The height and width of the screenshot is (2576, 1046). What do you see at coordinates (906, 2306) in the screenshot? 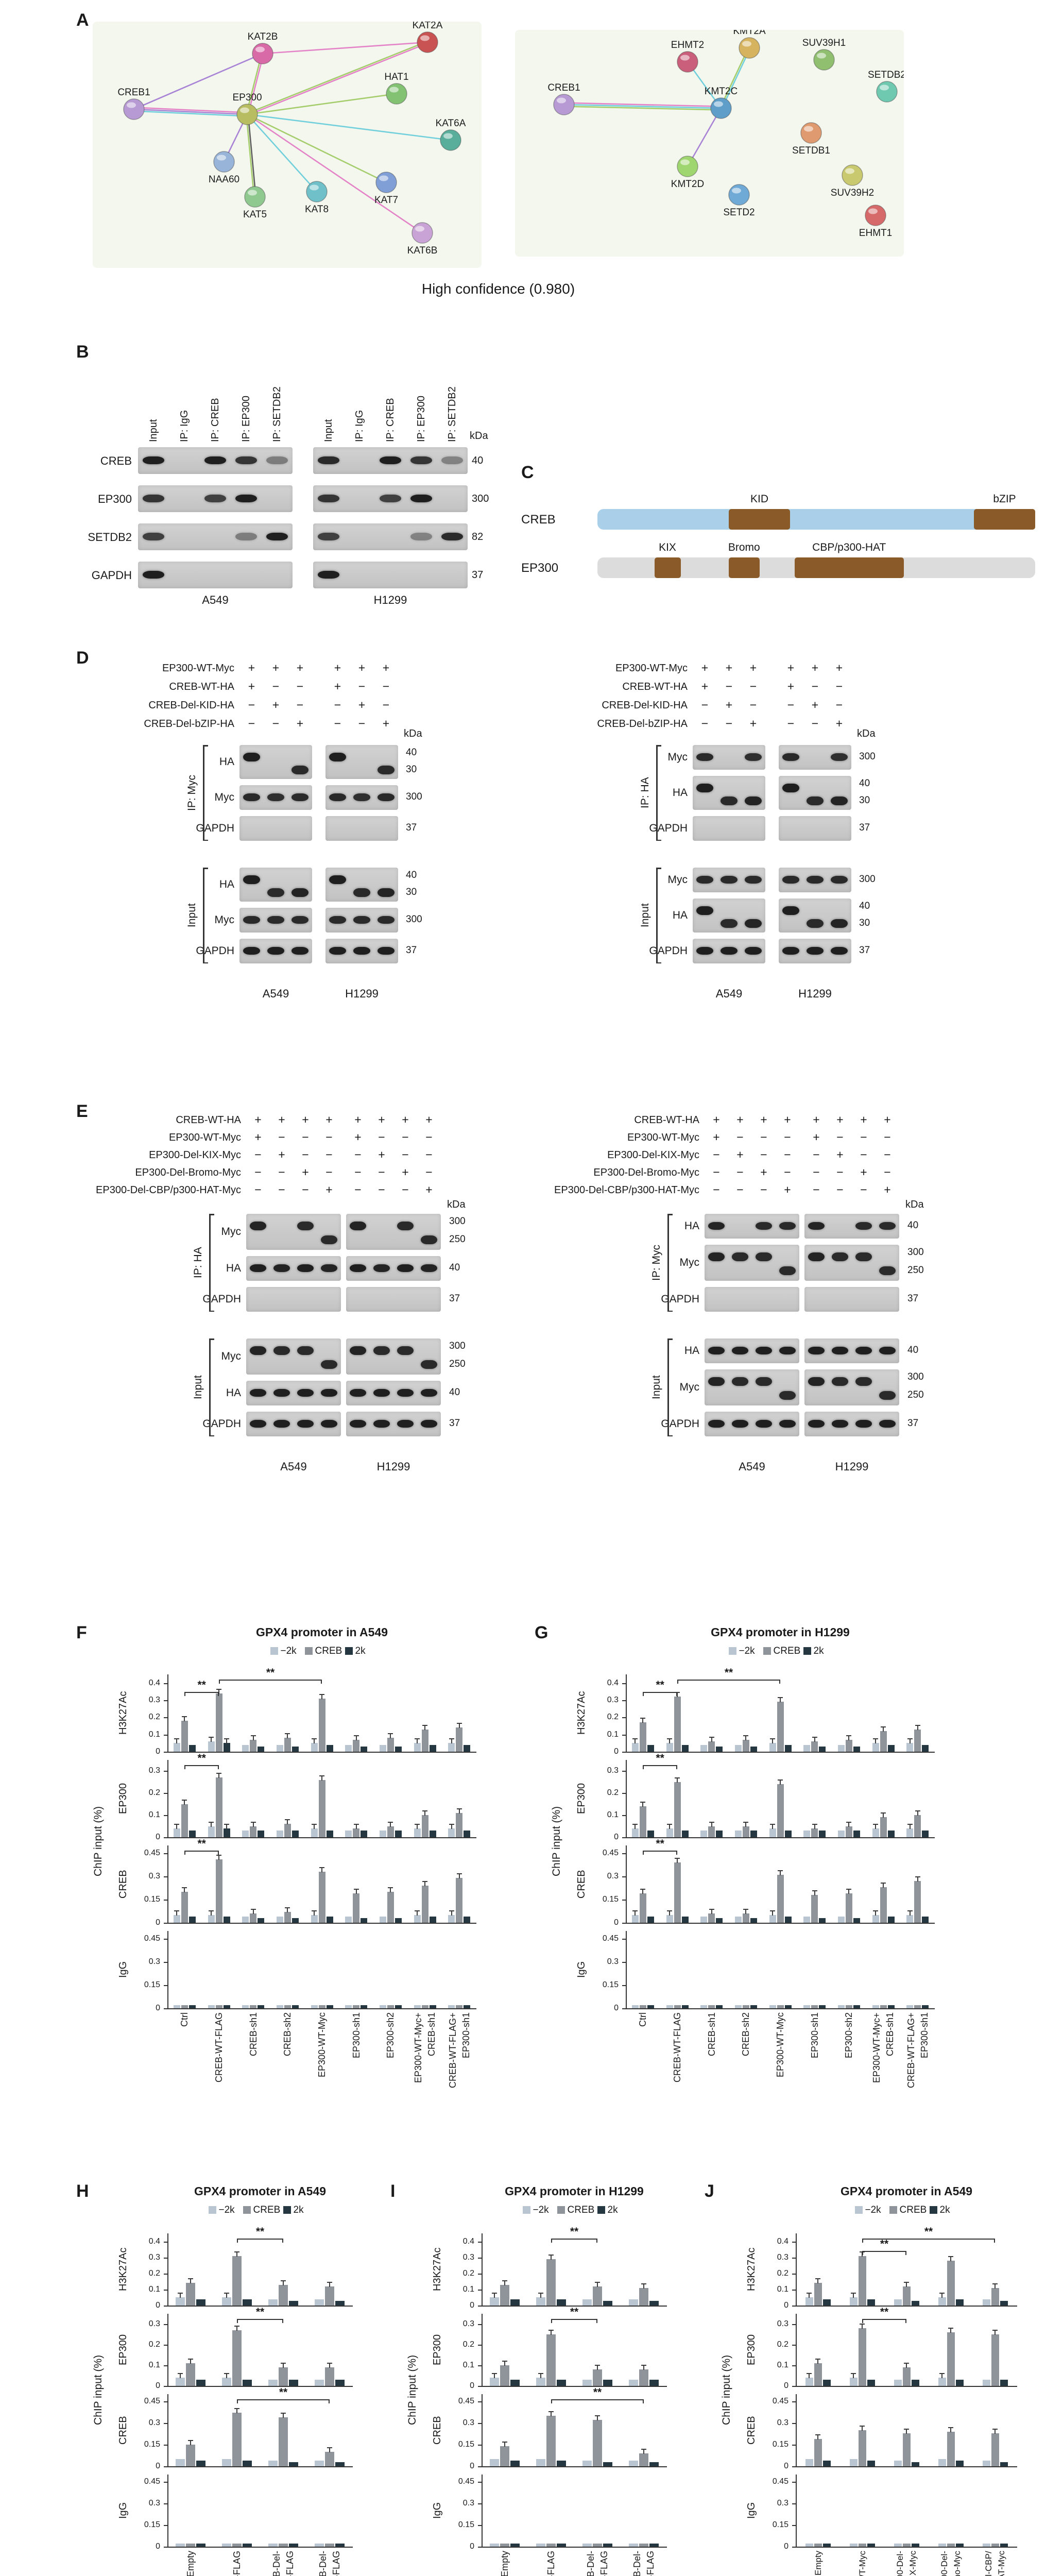
I see `x-axis` at bounding box center [906, 2306].